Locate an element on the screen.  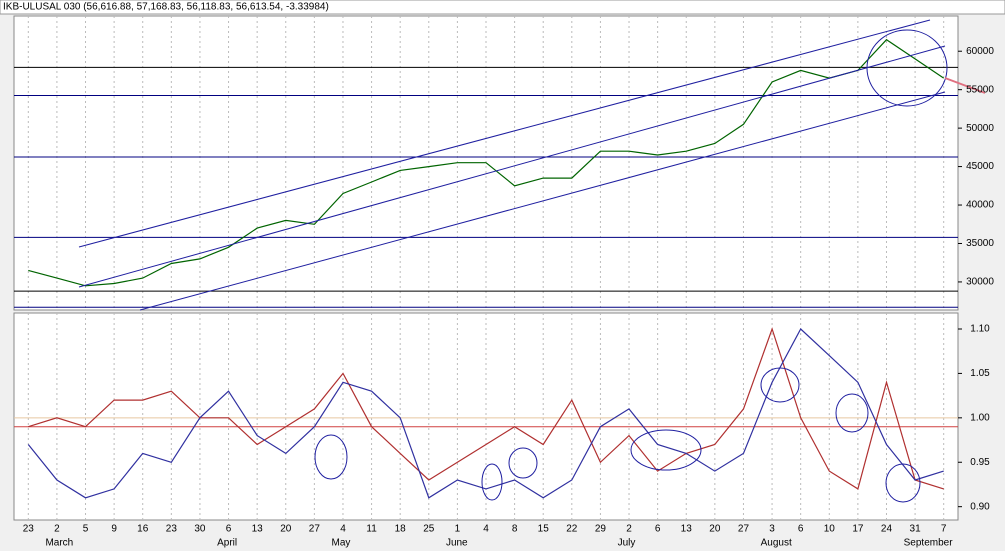
y-tick-label: 30000 is located at coordinates (980, 282).